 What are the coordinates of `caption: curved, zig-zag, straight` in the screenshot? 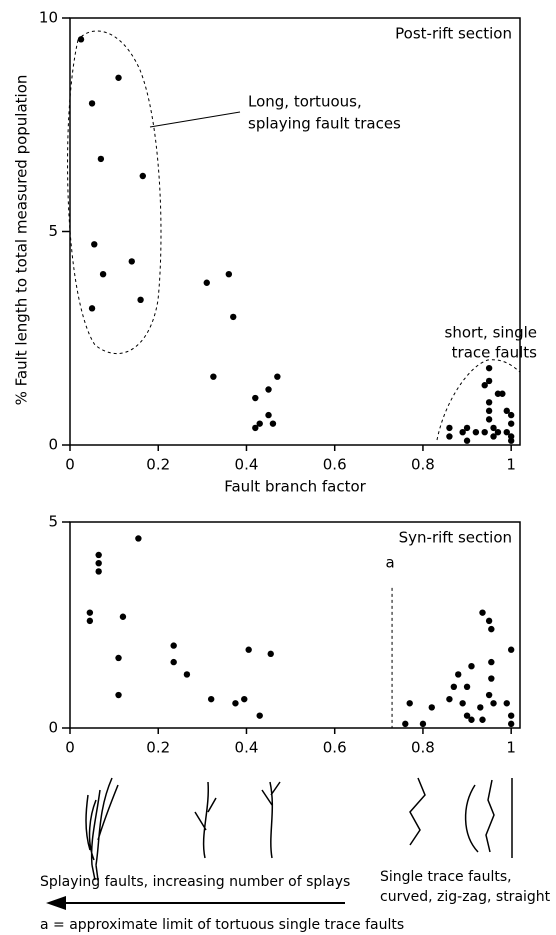 It's located at (465, 897).